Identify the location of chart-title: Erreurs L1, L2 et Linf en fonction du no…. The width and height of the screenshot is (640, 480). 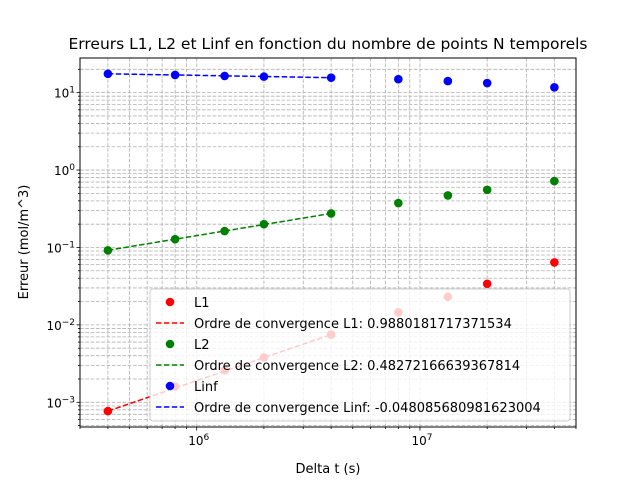
(328, 44).